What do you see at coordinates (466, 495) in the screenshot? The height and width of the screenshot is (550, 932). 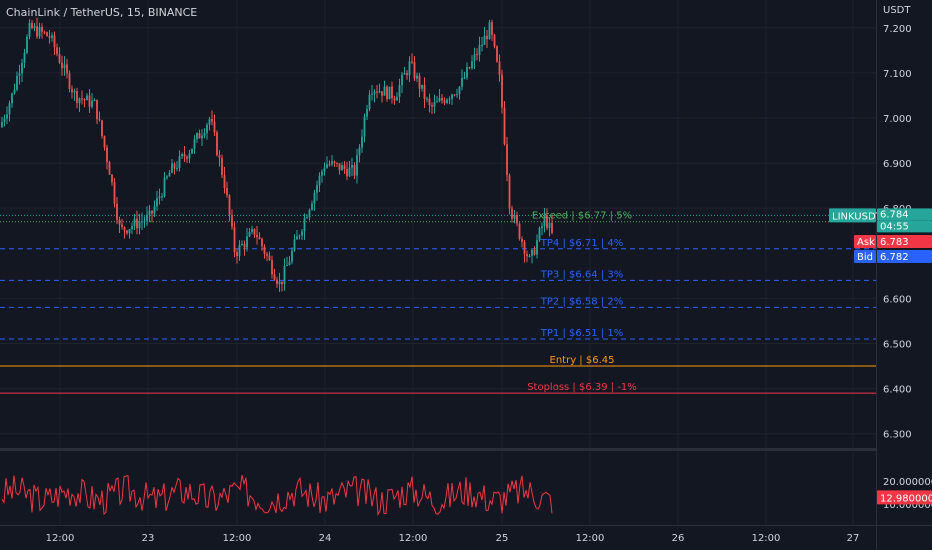 I see `indicator-pane: 20.000000 10.000000` at bounding box center [466, 495].